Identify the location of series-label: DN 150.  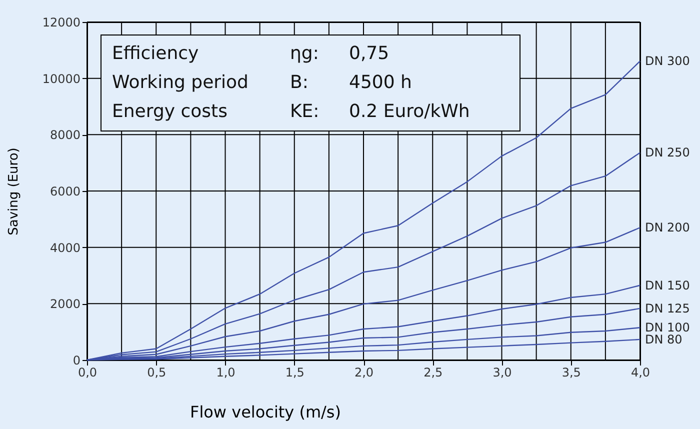
(667, 285).